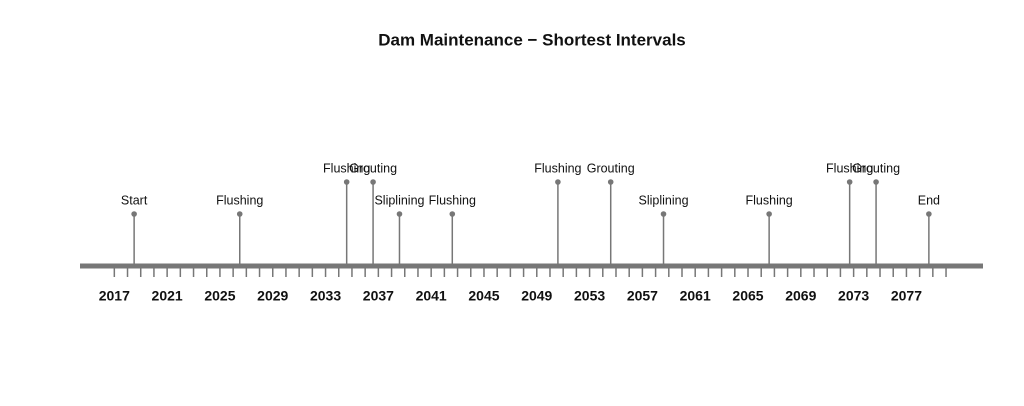  I want to click on x-tick-label: 2073, so click(853, 296).